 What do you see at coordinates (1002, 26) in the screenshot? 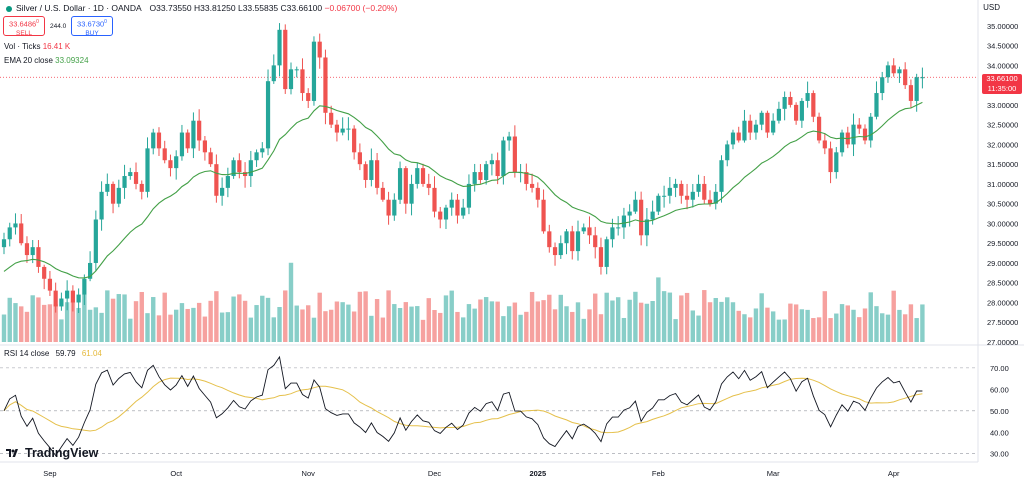
I see `price-tick-label: 35.00000` at bounding box center [1002, 26].